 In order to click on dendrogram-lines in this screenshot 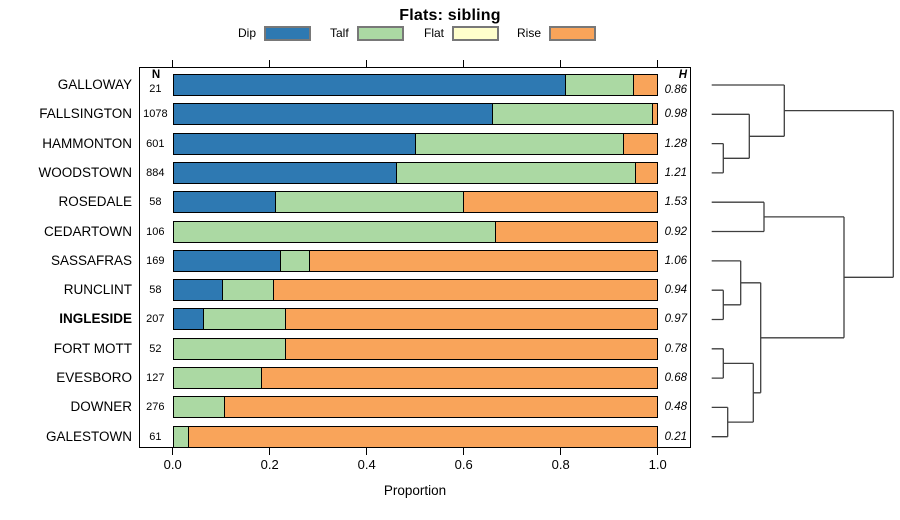, I will do `click(802, 261)`.